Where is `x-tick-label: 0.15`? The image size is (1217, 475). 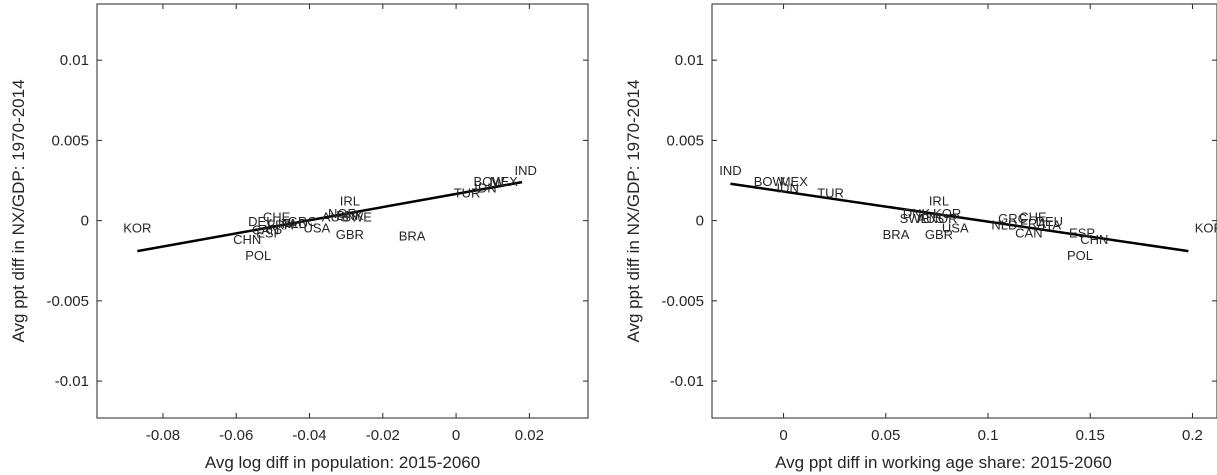 x-tick-label: 0.15 is located at coordinates (1090, 435).